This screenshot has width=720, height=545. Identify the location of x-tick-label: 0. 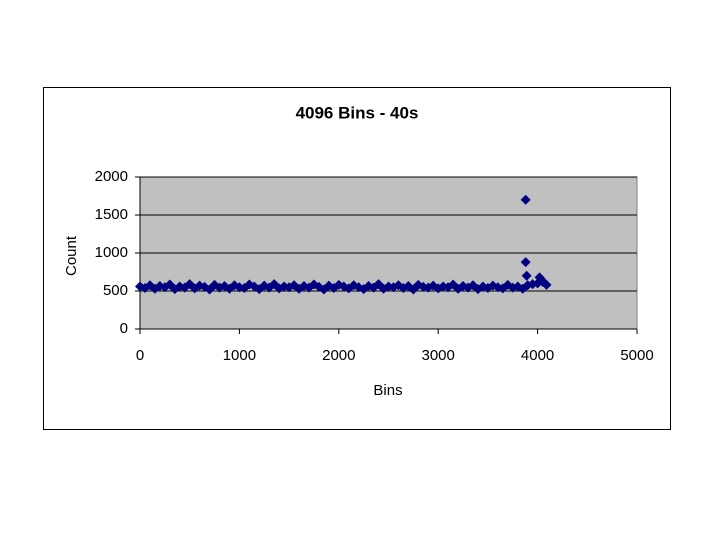
(140, 355).